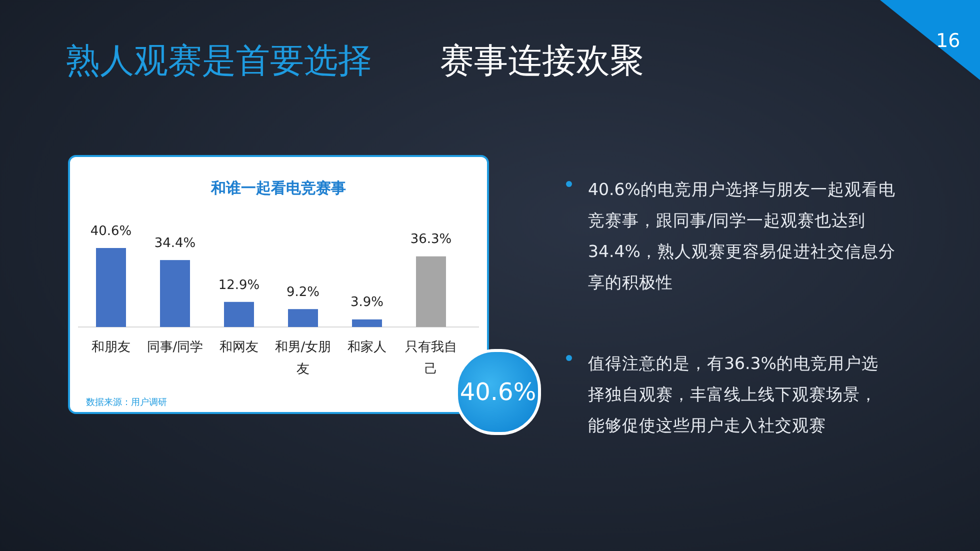 The width and height of the screenshot is (980, 551). I want to click on text: 赛事连接欢聚, so click(542, 61).